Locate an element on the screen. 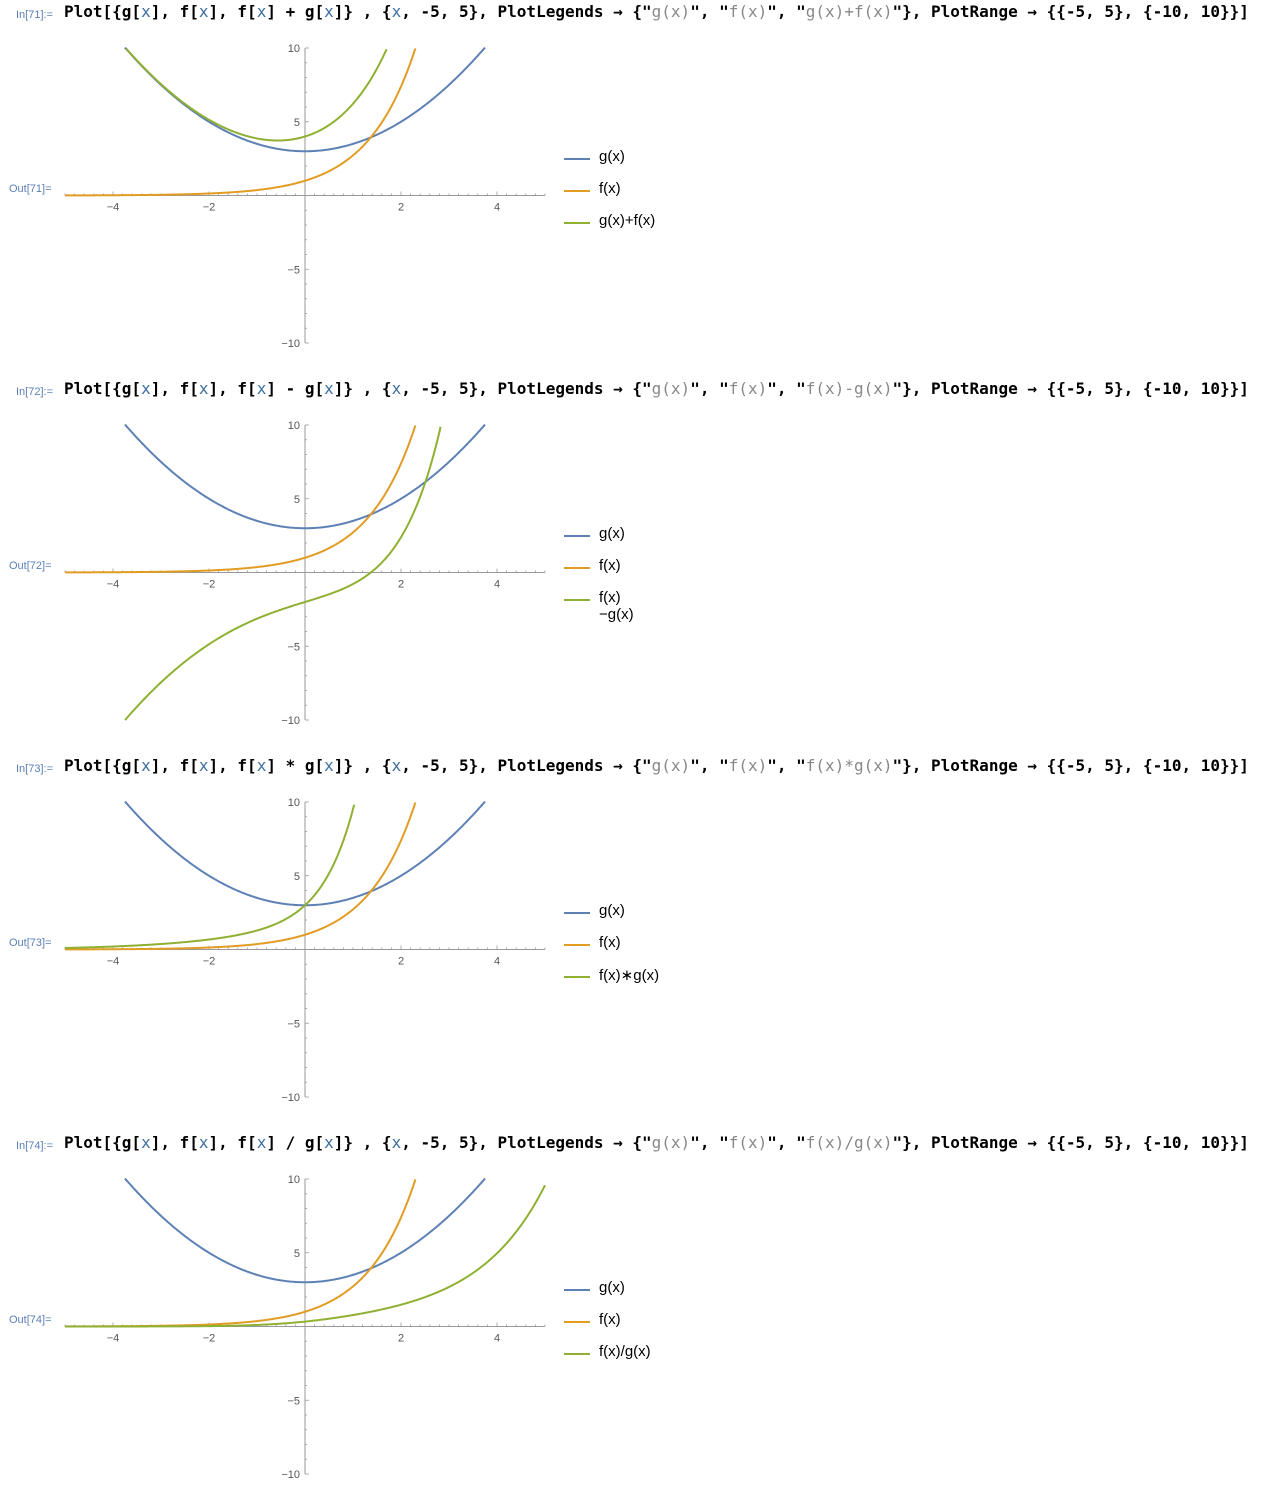 The height and width of the screenshot is (1509, 1277). code-token: ] + g[ is located at coordinates (295, 11).